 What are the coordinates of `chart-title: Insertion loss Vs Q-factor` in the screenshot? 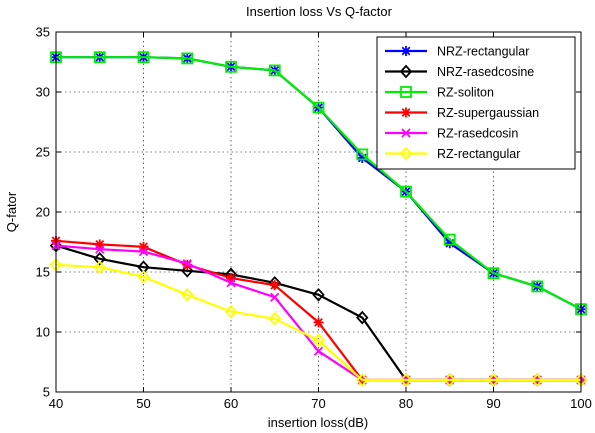 It's located at (319, 11).